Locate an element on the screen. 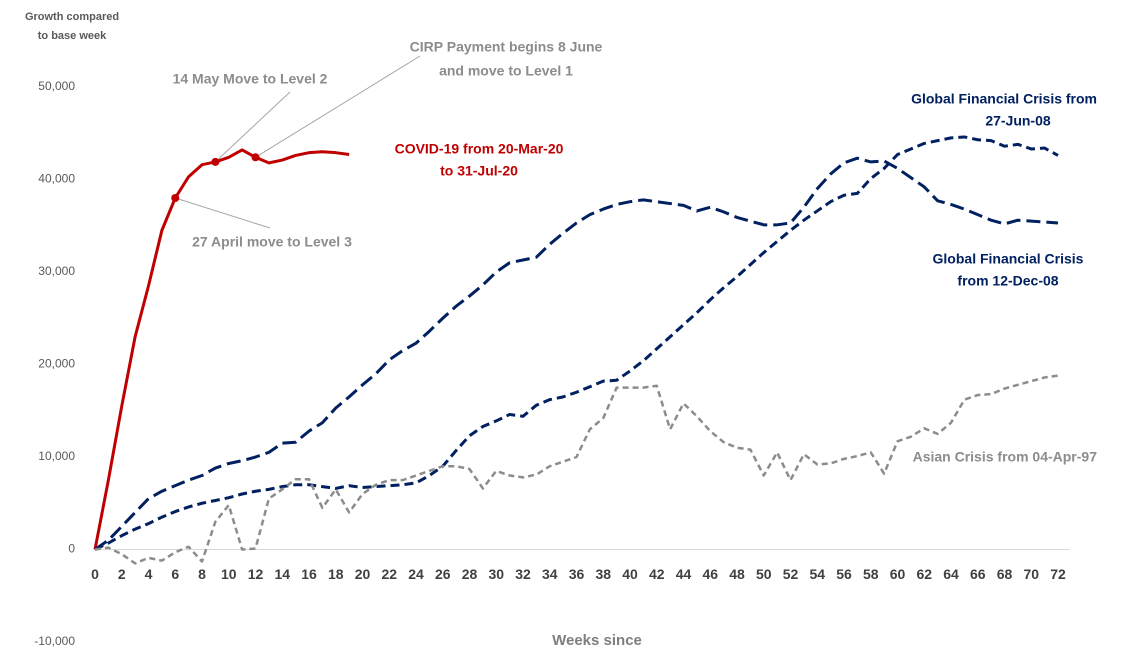  x-tick-label: 40 is located at coordinates (630, 574).